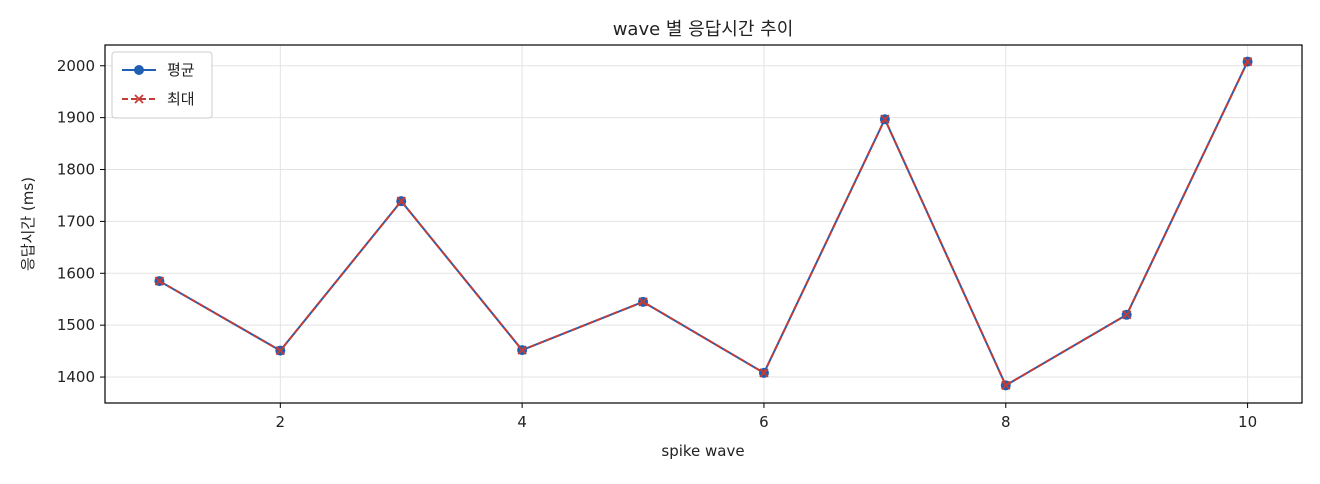 The height and width of the screenshot is (484, 1320). Describe the element at coordinates (162, 85) in the screenshot. I see `legend-box` at that location.